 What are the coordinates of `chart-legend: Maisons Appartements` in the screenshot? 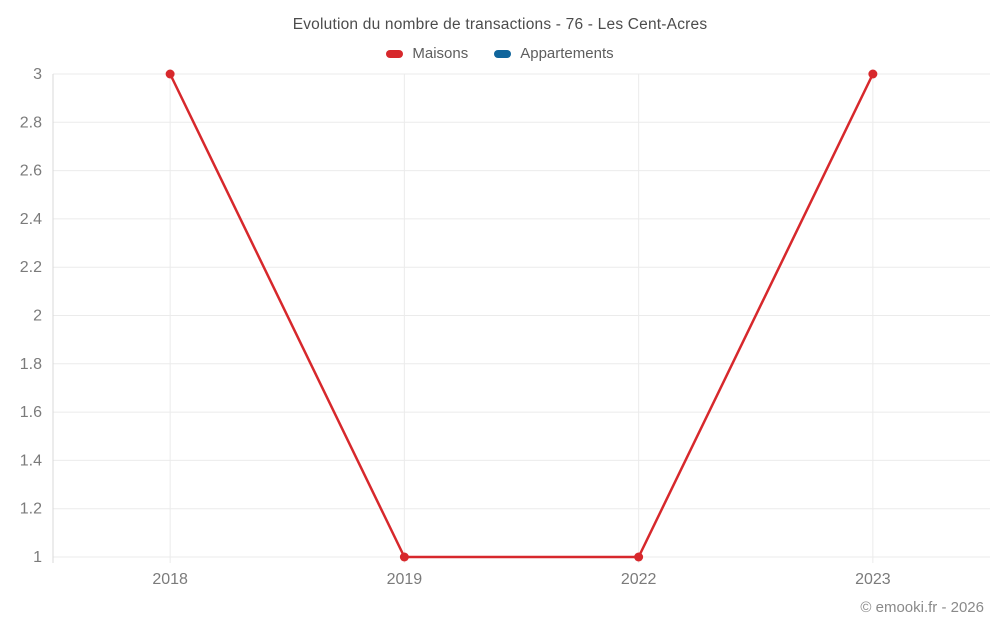 It's located at (500, 53).